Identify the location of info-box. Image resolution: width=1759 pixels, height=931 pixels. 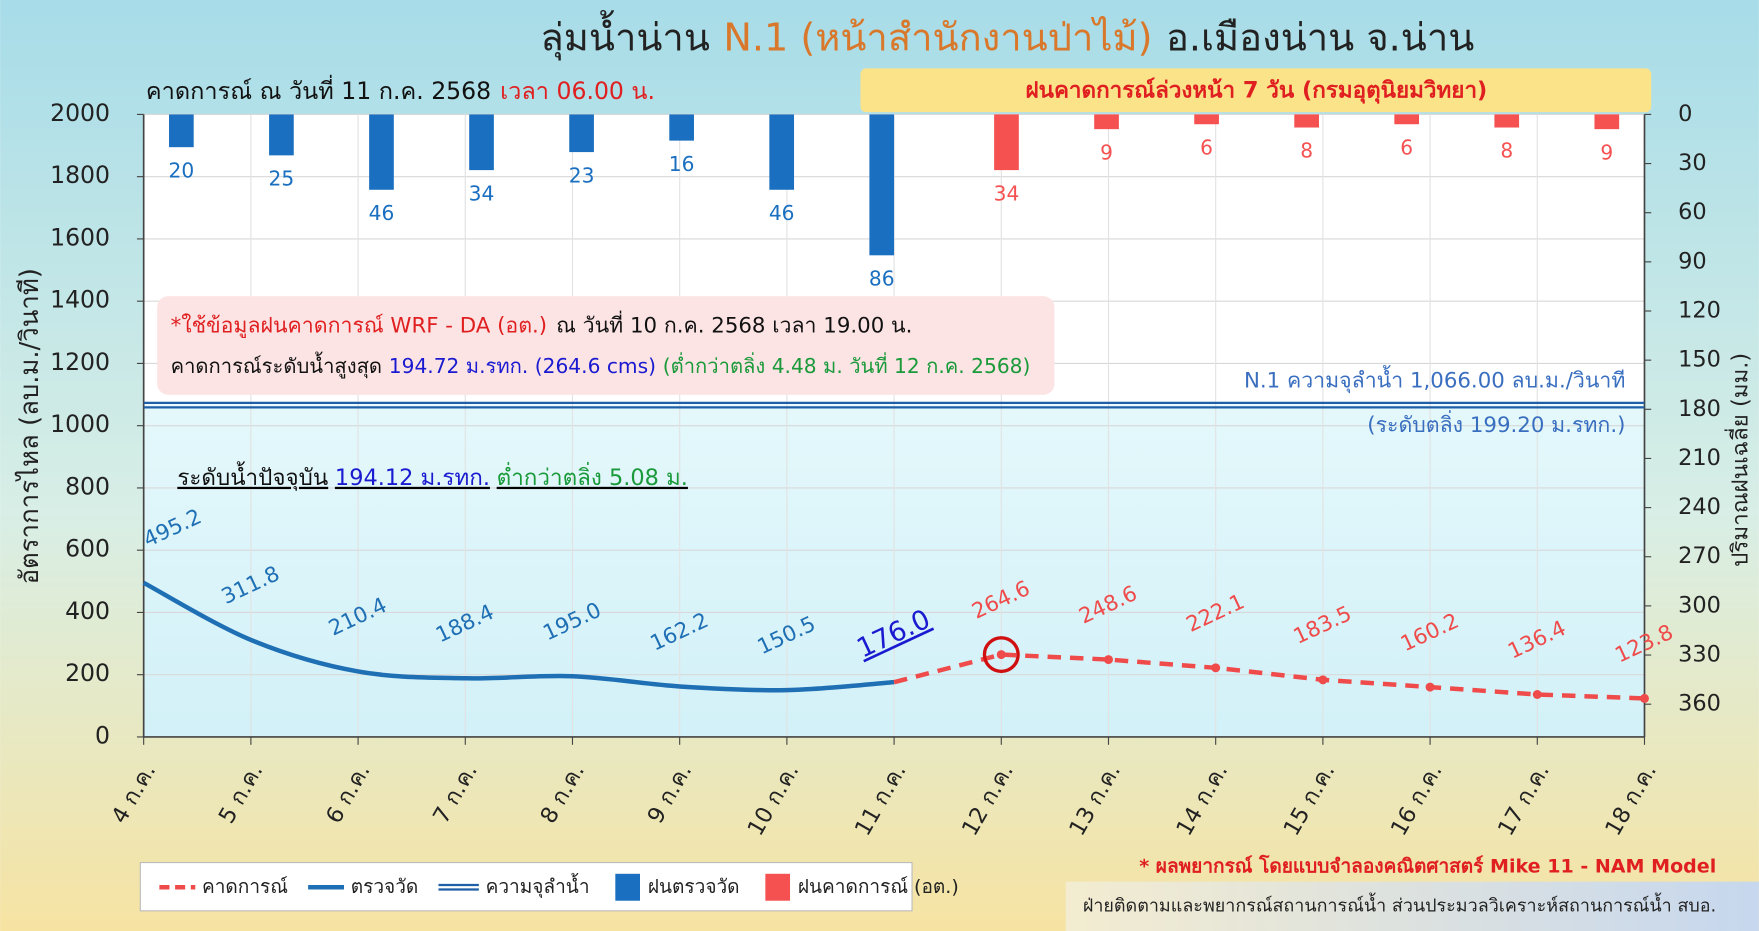
(606, 345).